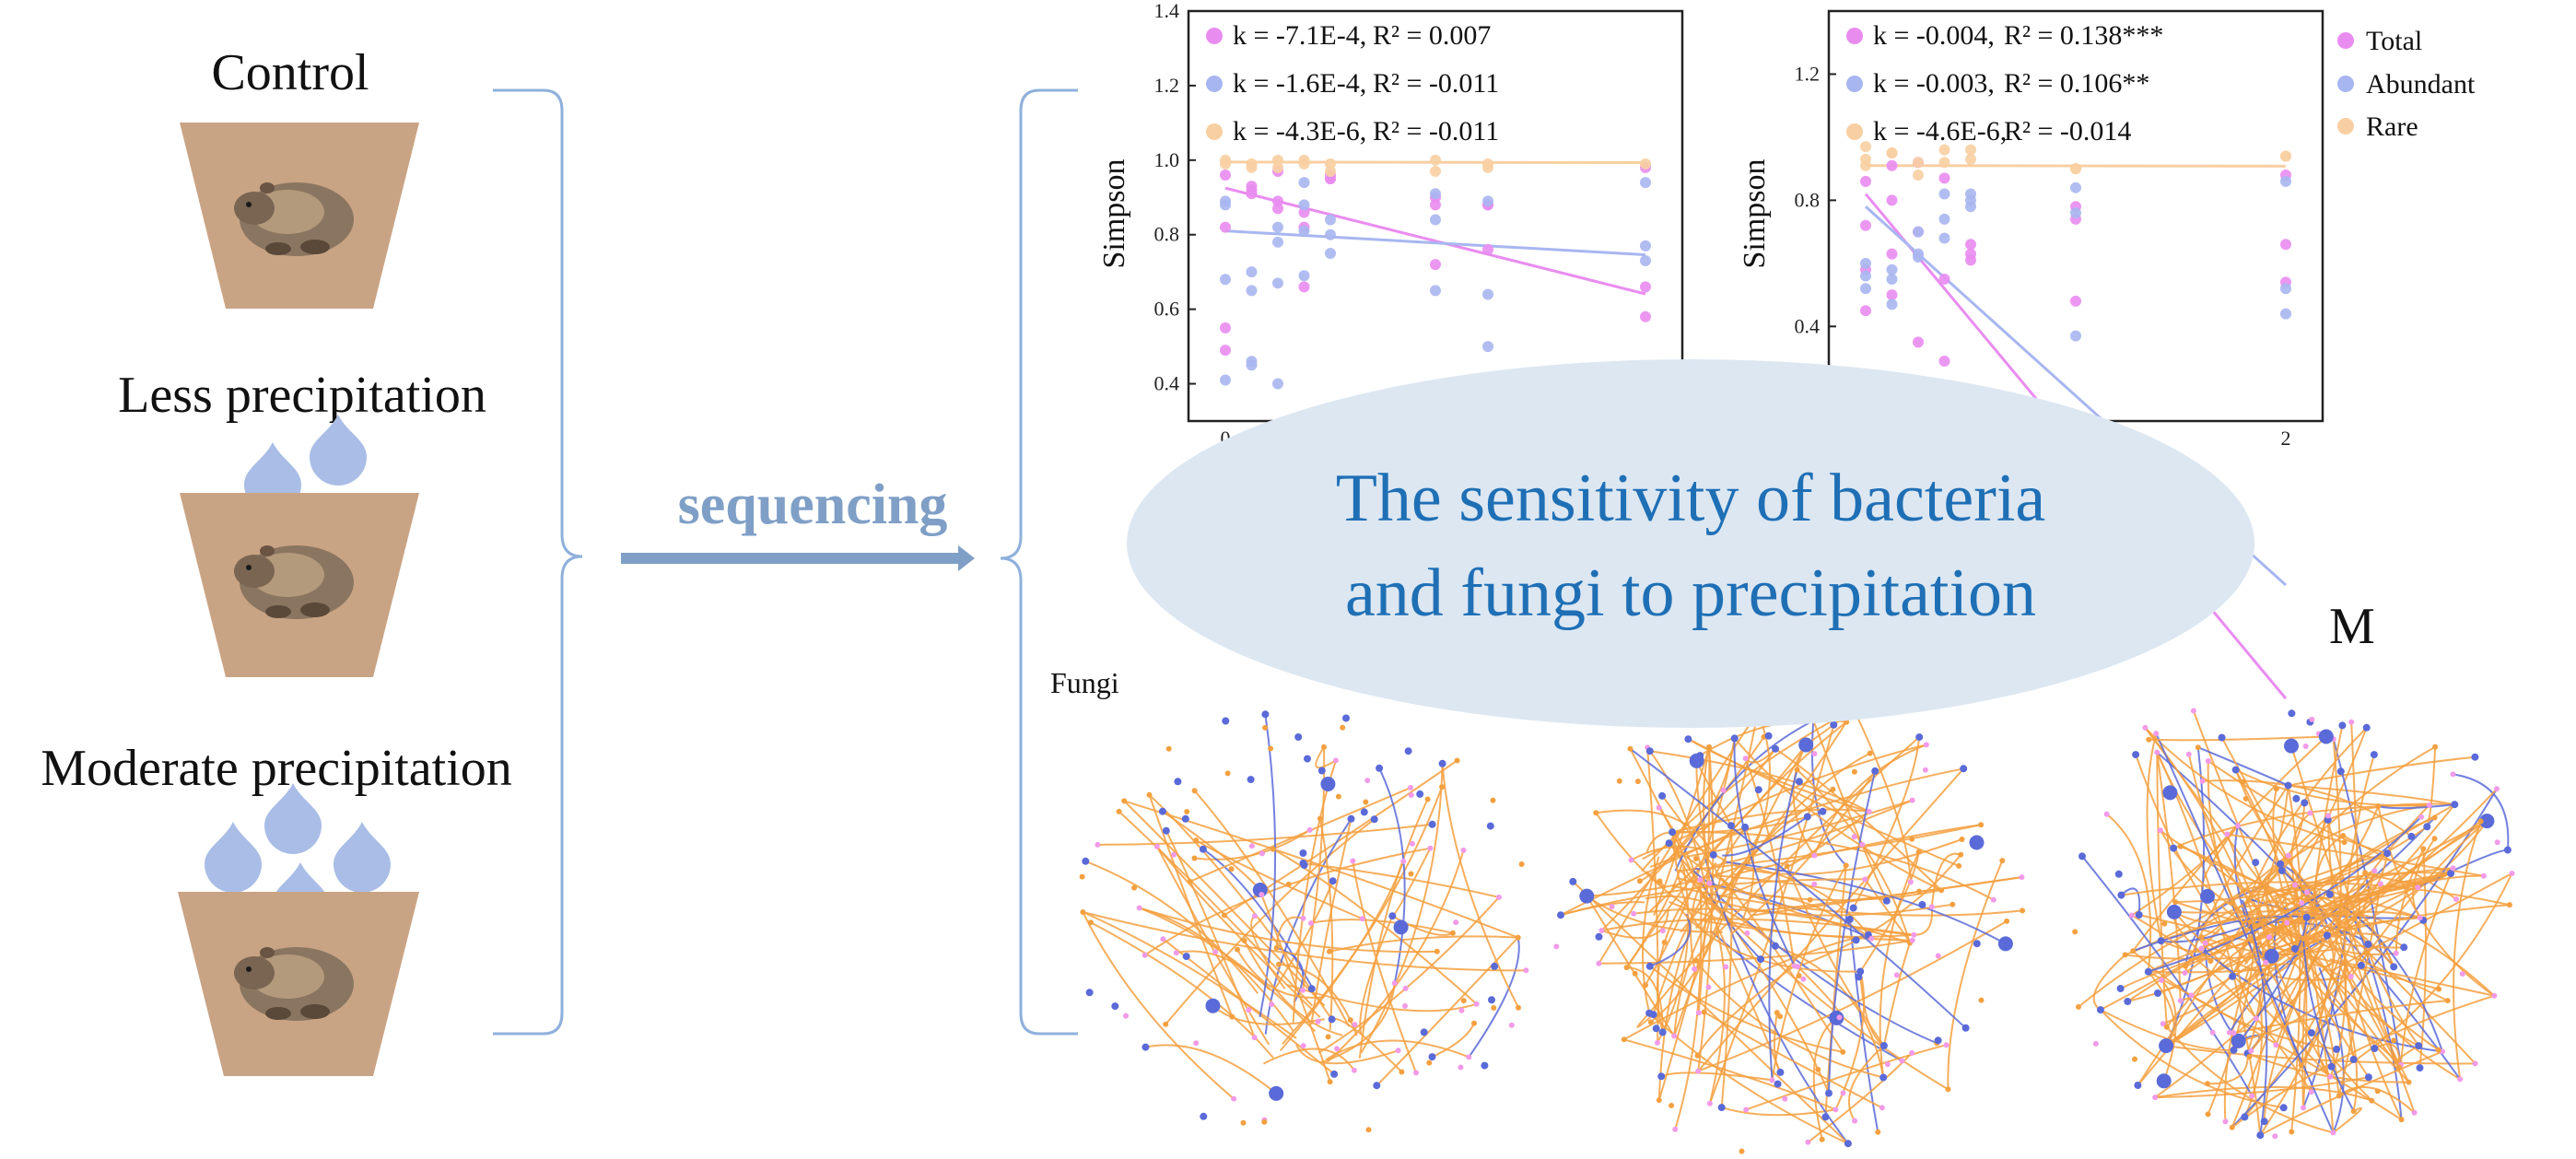 Image resolution: width=2576 pixels, height=1159 pixels. I want to click on x-axis-ticks: 2, so click(2286, 438).